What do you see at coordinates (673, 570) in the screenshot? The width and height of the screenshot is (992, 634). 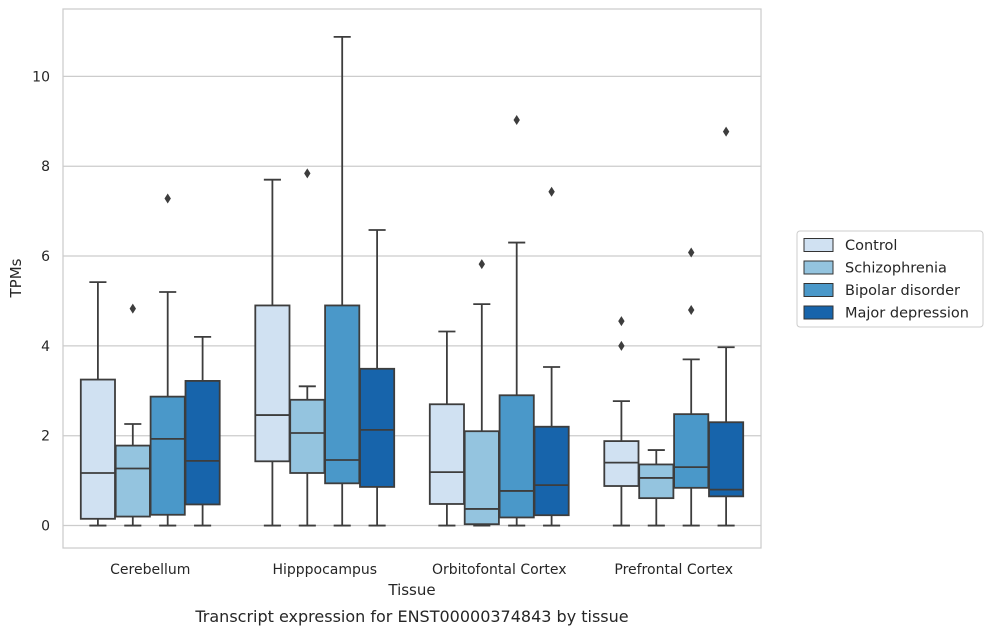 I see `x-tick-label: Prefrontal Cortex` at bounding box center [673, 570].